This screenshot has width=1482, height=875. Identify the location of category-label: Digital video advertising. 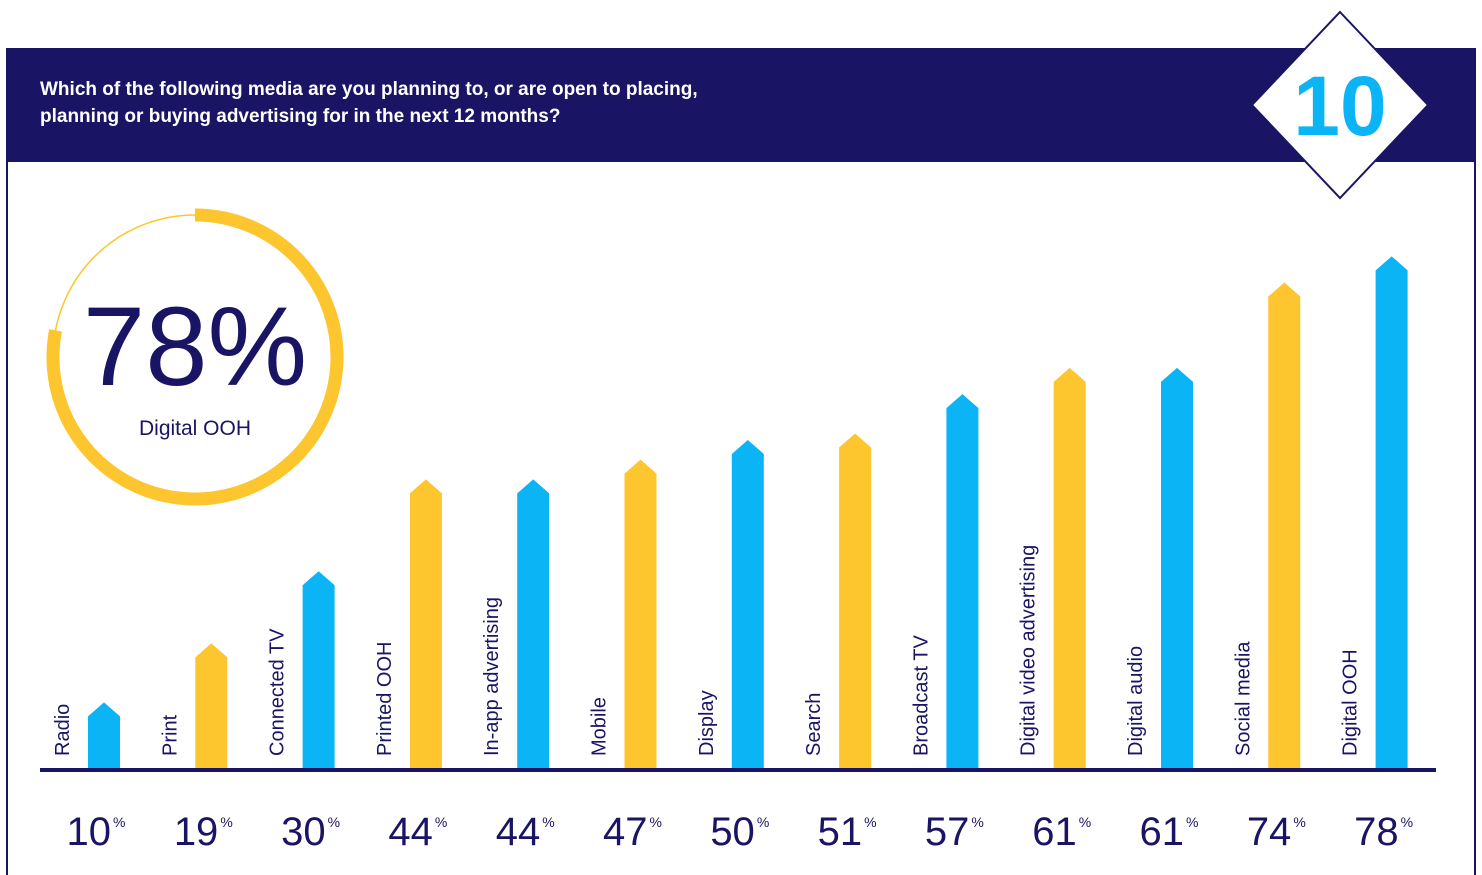
(1029, 650).